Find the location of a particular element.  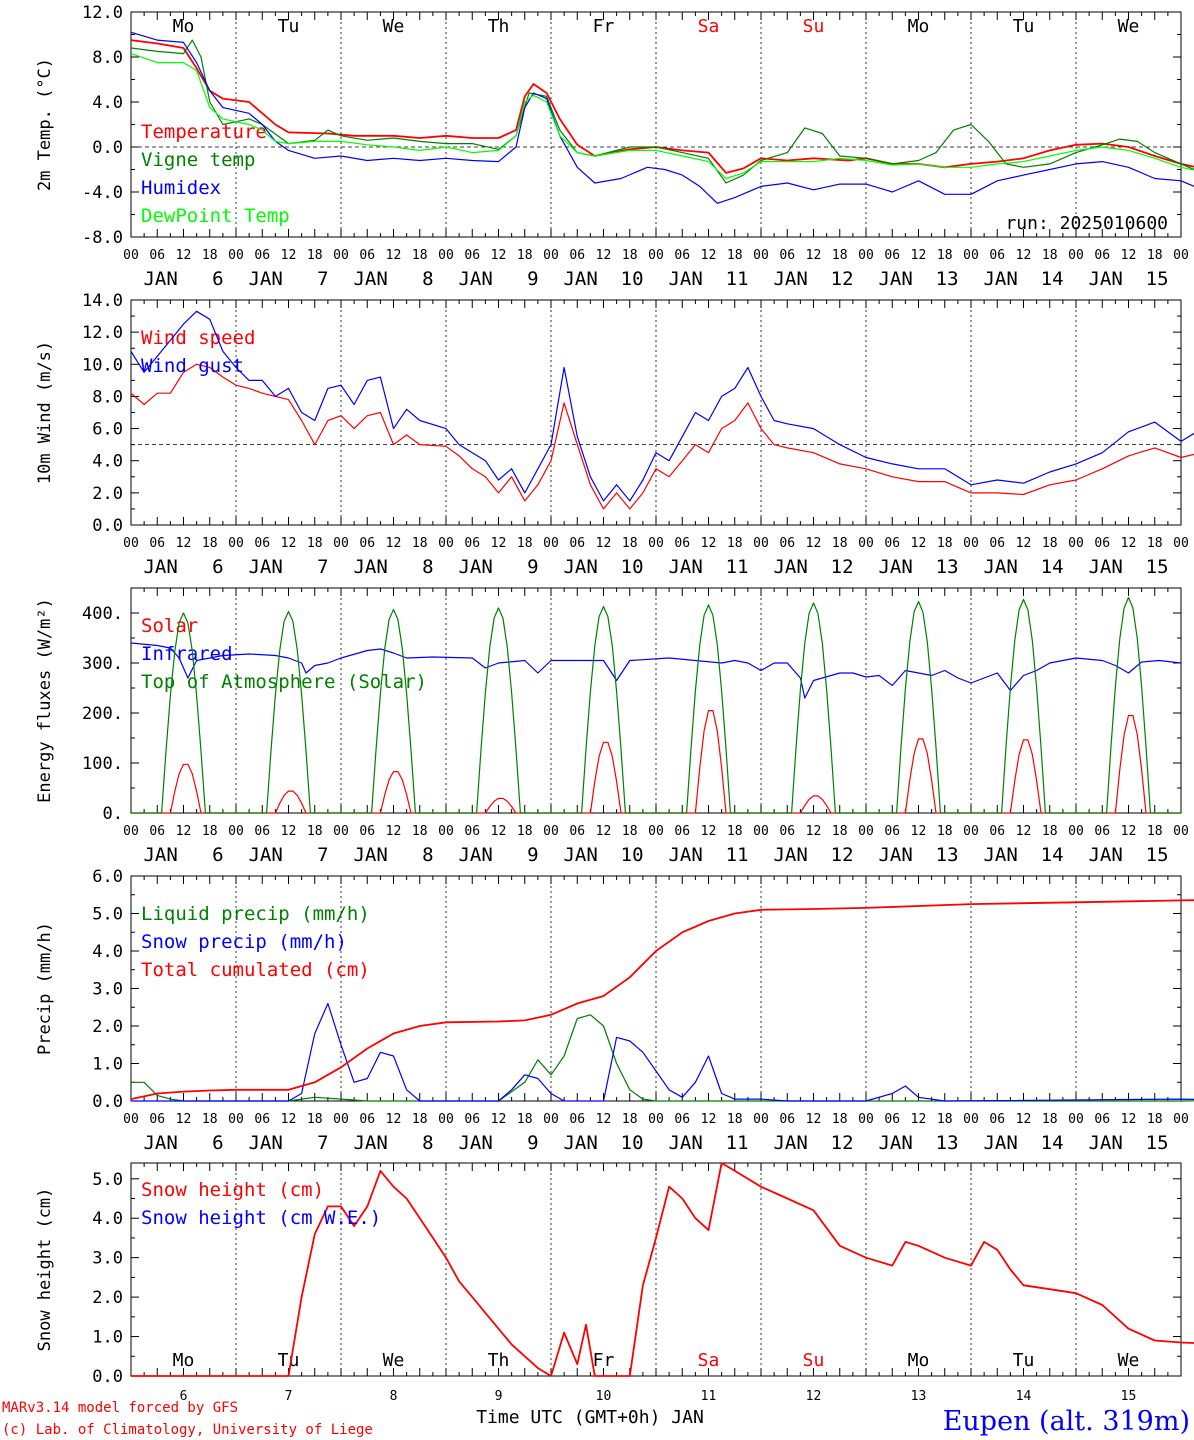

y-tick-label: 6.0 is located at coordinates (107, 877).